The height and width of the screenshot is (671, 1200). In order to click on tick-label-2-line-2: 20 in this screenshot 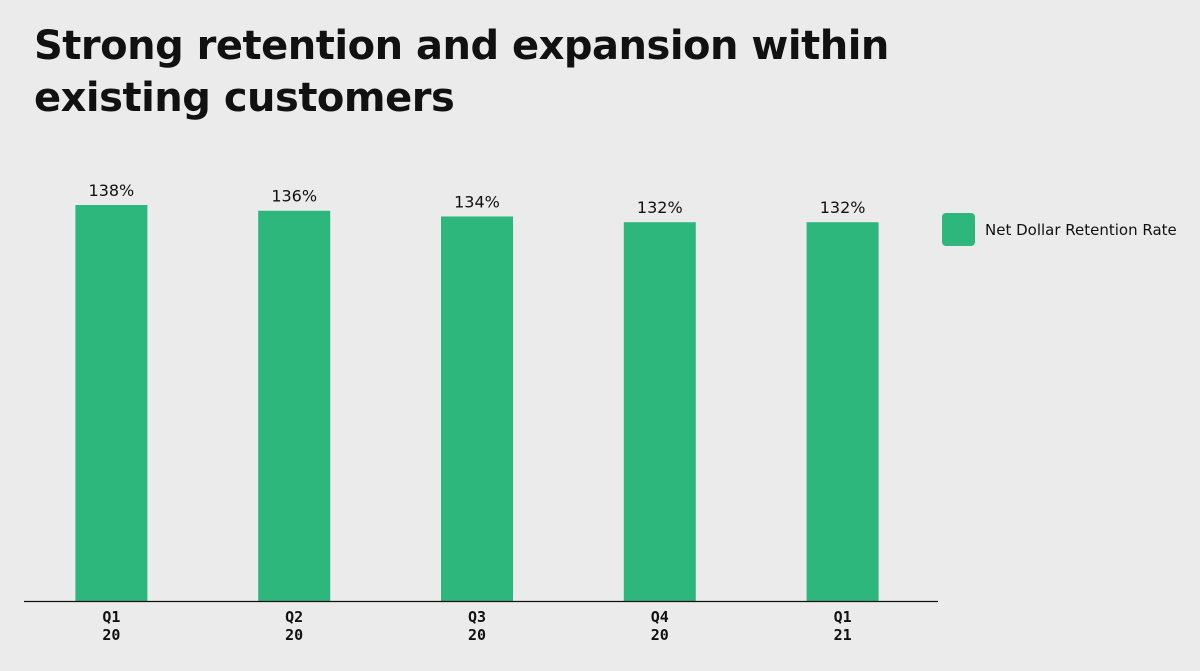, I will do `click(294, 635)`.